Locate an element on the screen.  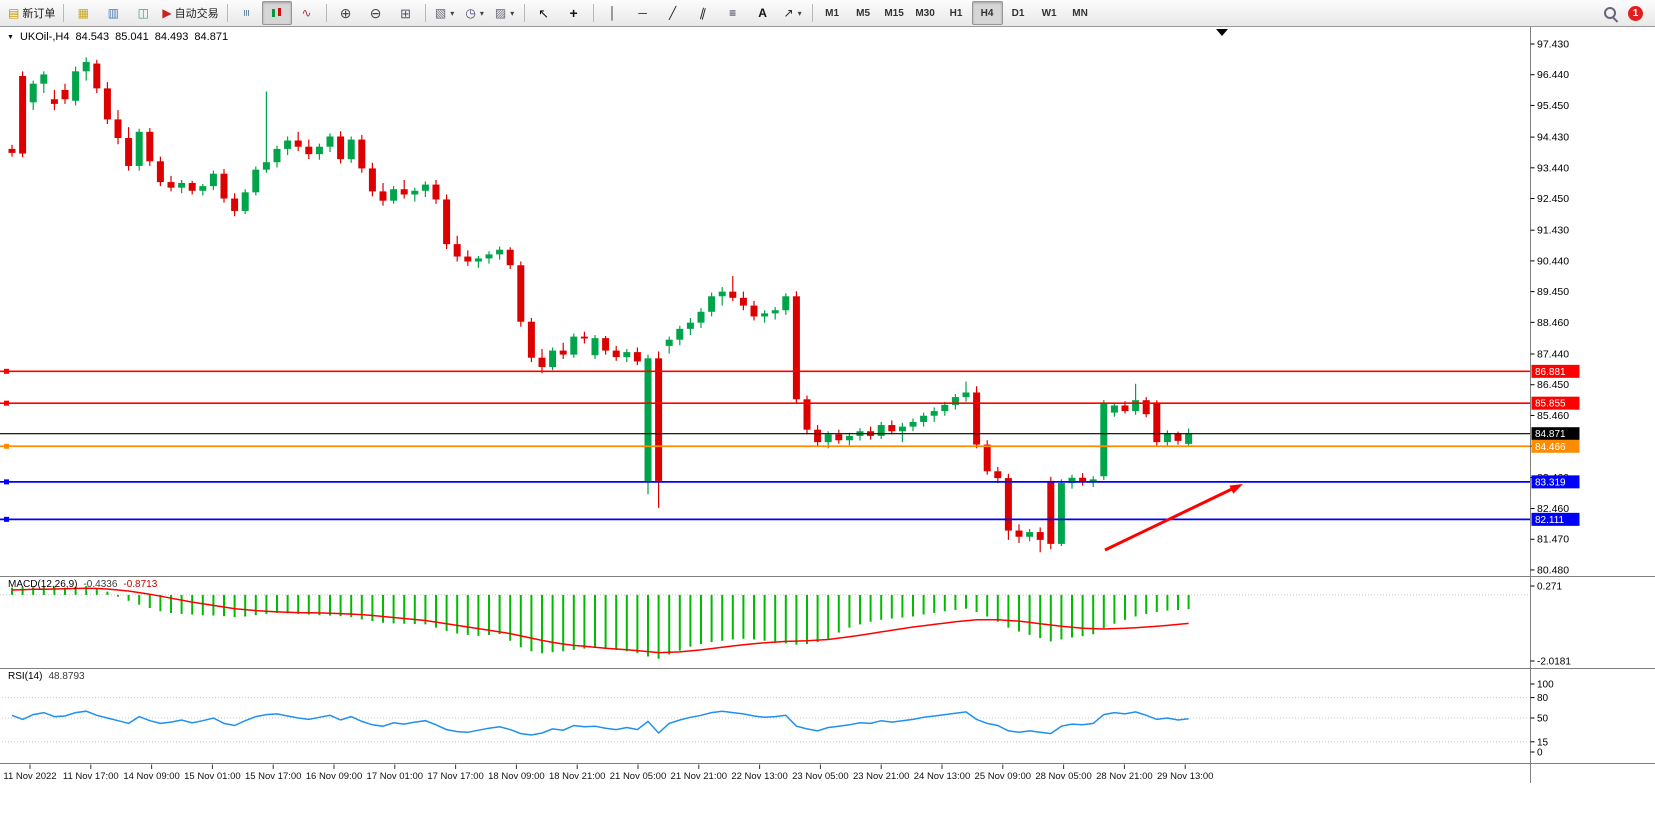
svg-text: 96.440 is located at coordinates (1553, 75).